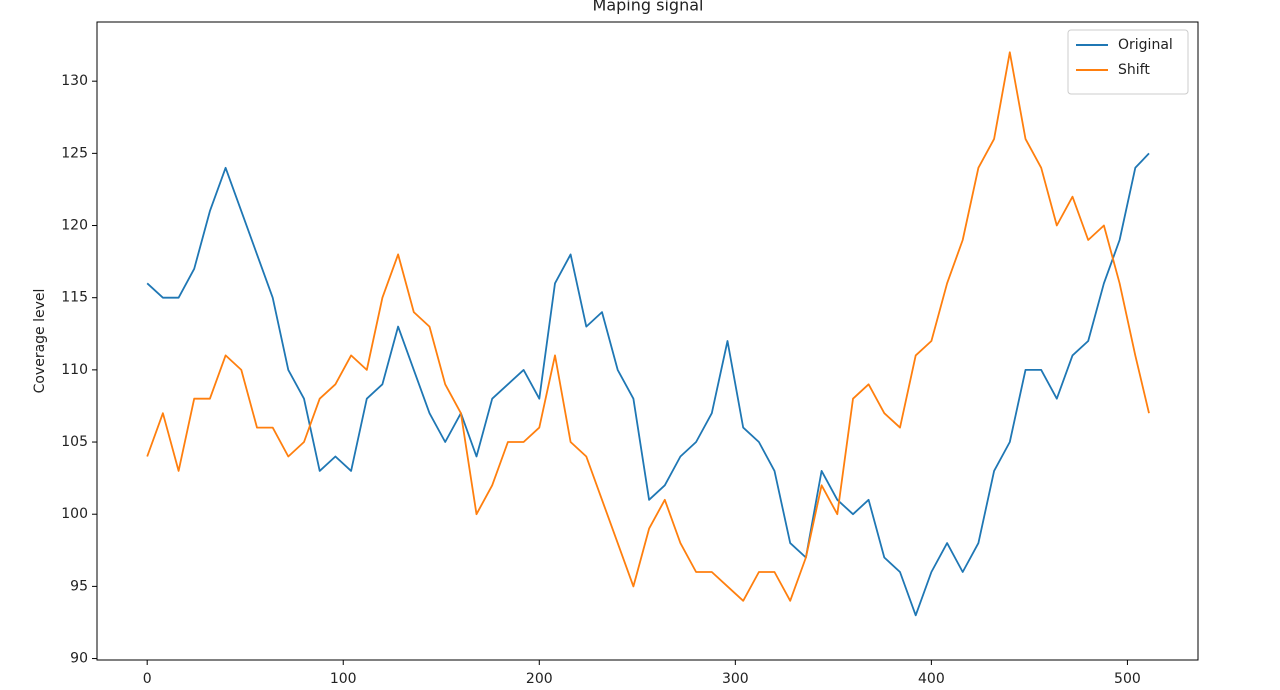  I want to click on x-tick-label: 500, so click(1127, 679).